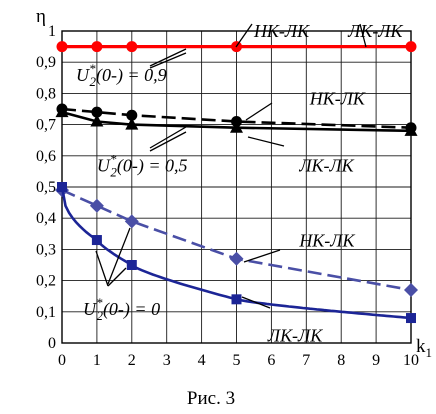 The width and height of the screenshot is (436, 414). What do you see at coordinates (424, 348) in the screenshot?
I see `x-axis-label: k1` at bounding box center [424, 348].